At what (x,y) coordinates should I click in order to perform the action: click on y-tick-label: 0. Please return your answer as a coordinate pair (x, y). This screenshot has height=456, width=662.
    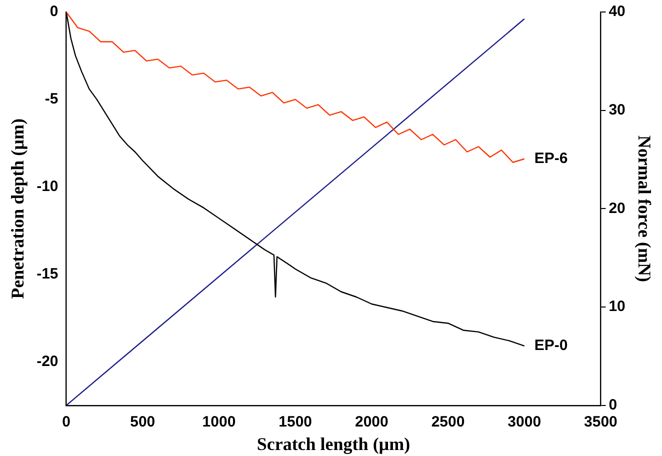
    Looking at the image, I should click on (54, 11).